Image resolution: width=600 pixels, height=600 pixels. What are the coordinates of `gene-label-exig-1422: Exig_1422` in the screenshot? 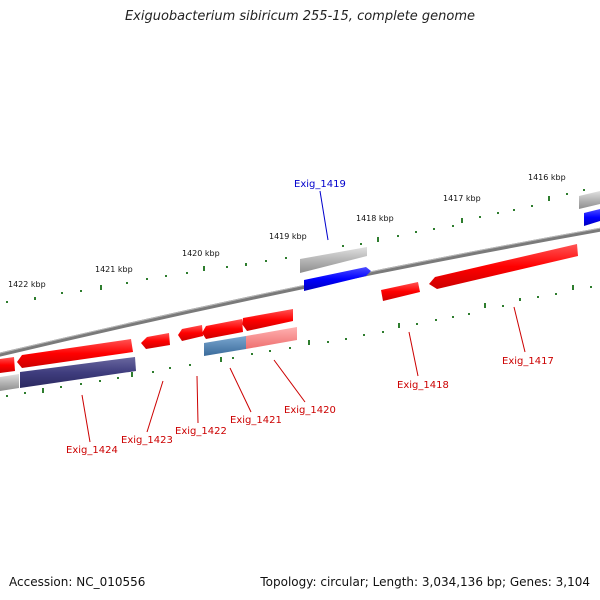 It's located at (201, 431).